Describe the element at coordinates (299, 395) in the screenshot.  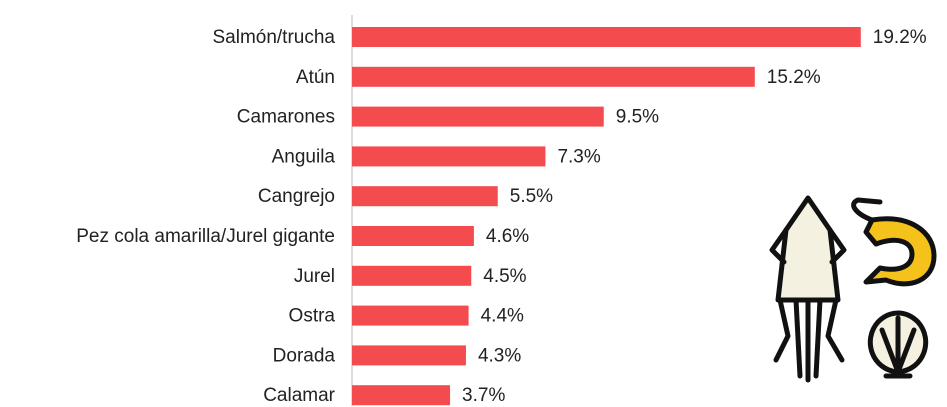
I see `category-label: Calamar` at that location.